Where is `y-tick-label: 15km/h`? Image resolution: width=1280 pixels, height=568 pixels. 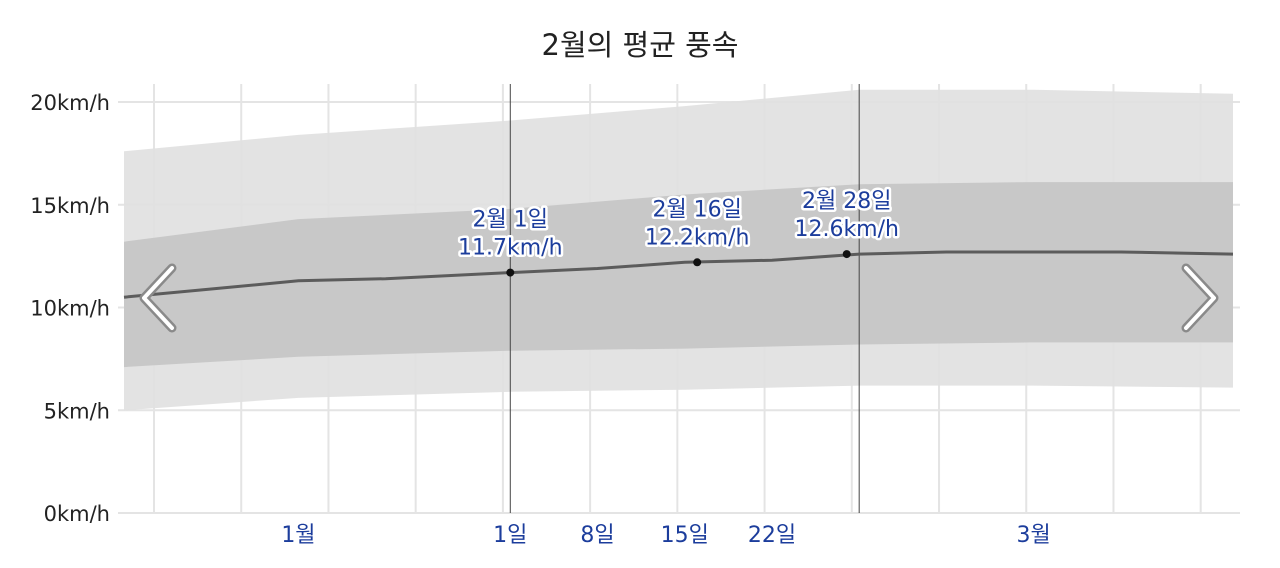 y-tick-label: 15km/h is located at coordinates (70, 206).